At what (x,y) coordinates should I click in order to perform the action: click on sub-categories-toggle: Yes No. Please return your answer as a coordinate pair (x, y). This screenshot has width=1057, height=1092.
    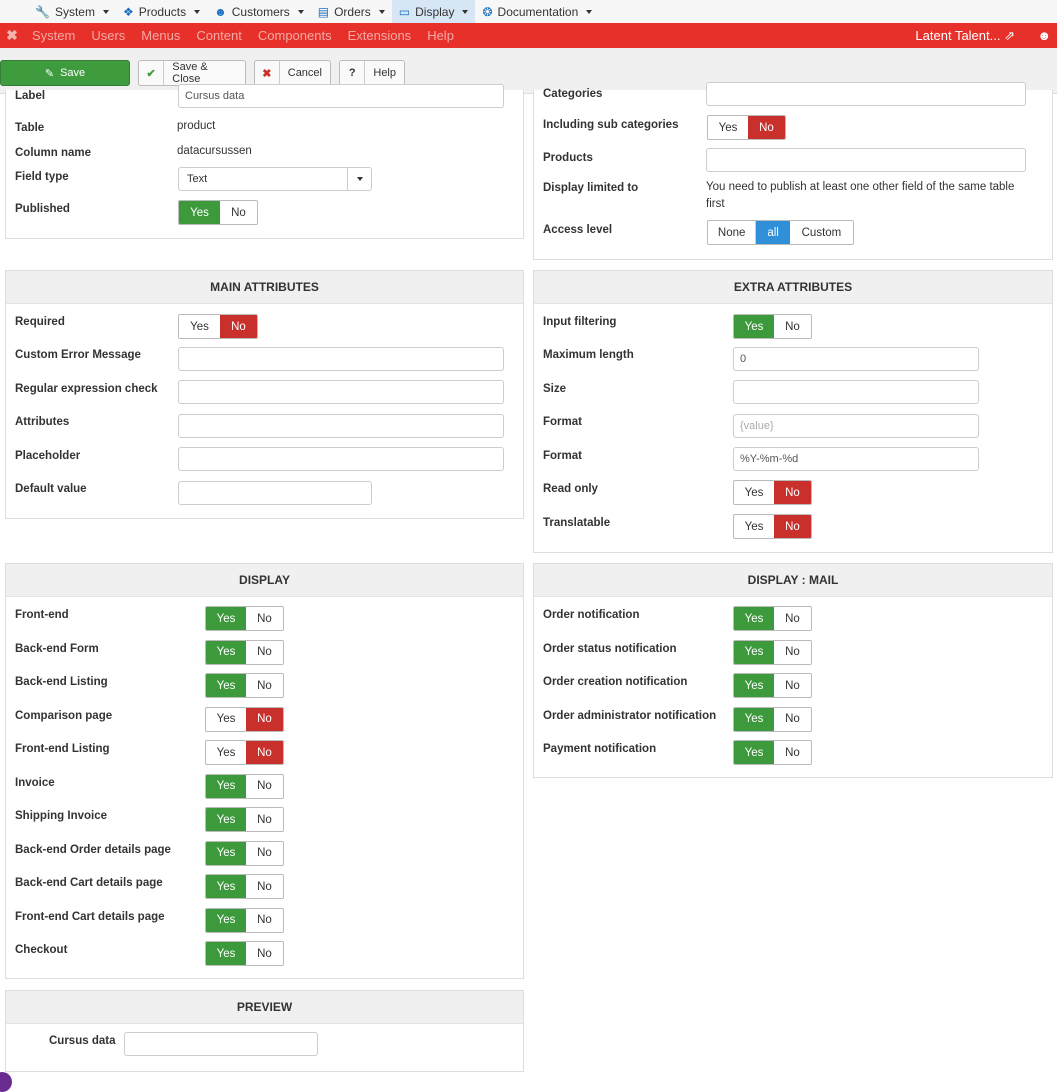
    Looking at the image, I should click on (746, 127).